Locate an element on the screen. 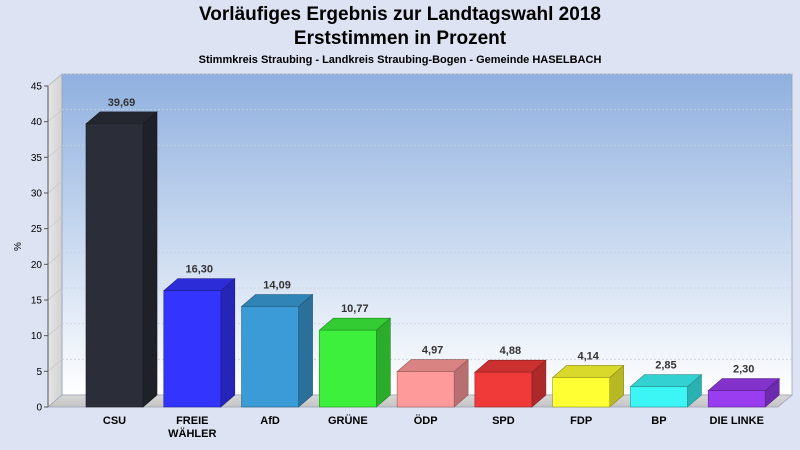 This screenshot has width=800, height=450. data-label: 10,77 is located at coordinates (355, 309).